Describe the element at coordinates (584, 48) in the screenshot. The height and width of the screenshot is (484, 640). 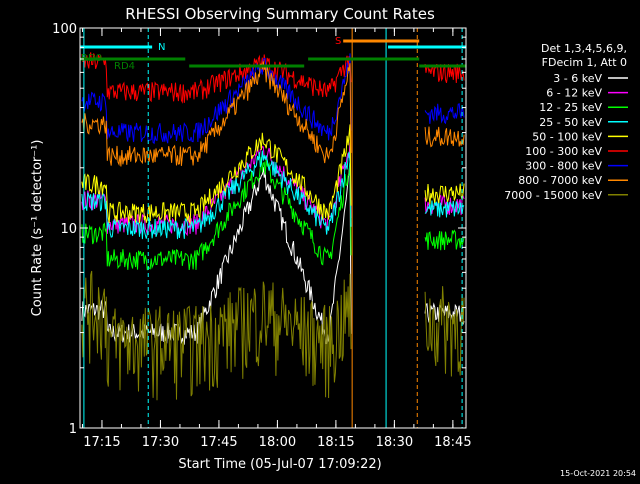
I see `legend-header: Det 1,3,4,5,6,9,` at that location.